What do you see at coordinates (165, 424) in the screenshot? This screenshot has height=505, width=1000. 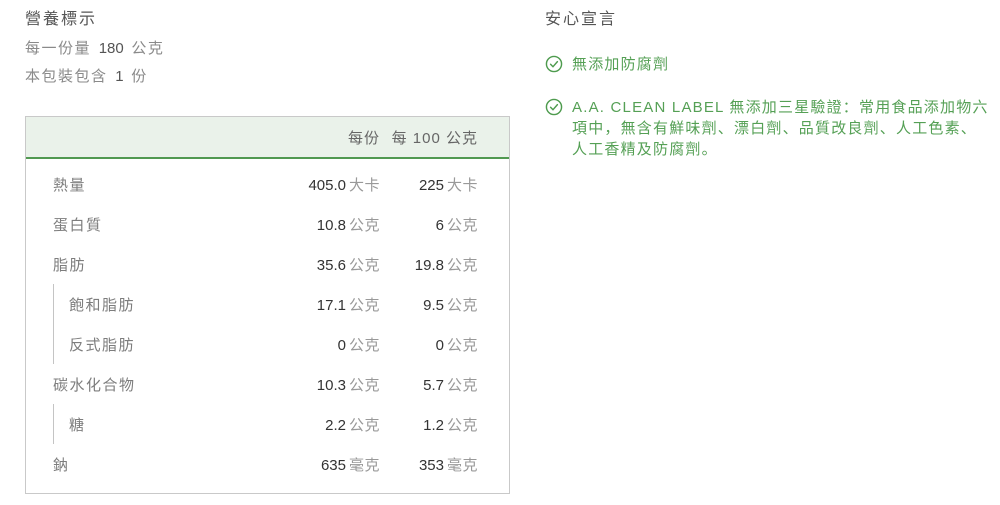 I see `row-label: 糖` at bounding box center [165, 424].